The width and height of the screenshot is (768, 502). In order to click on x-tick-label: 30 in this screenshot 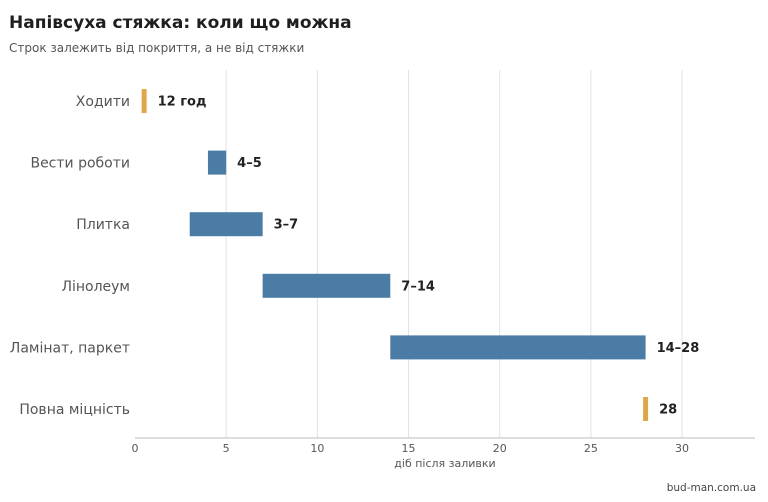, I will do `click(682, 448)`.